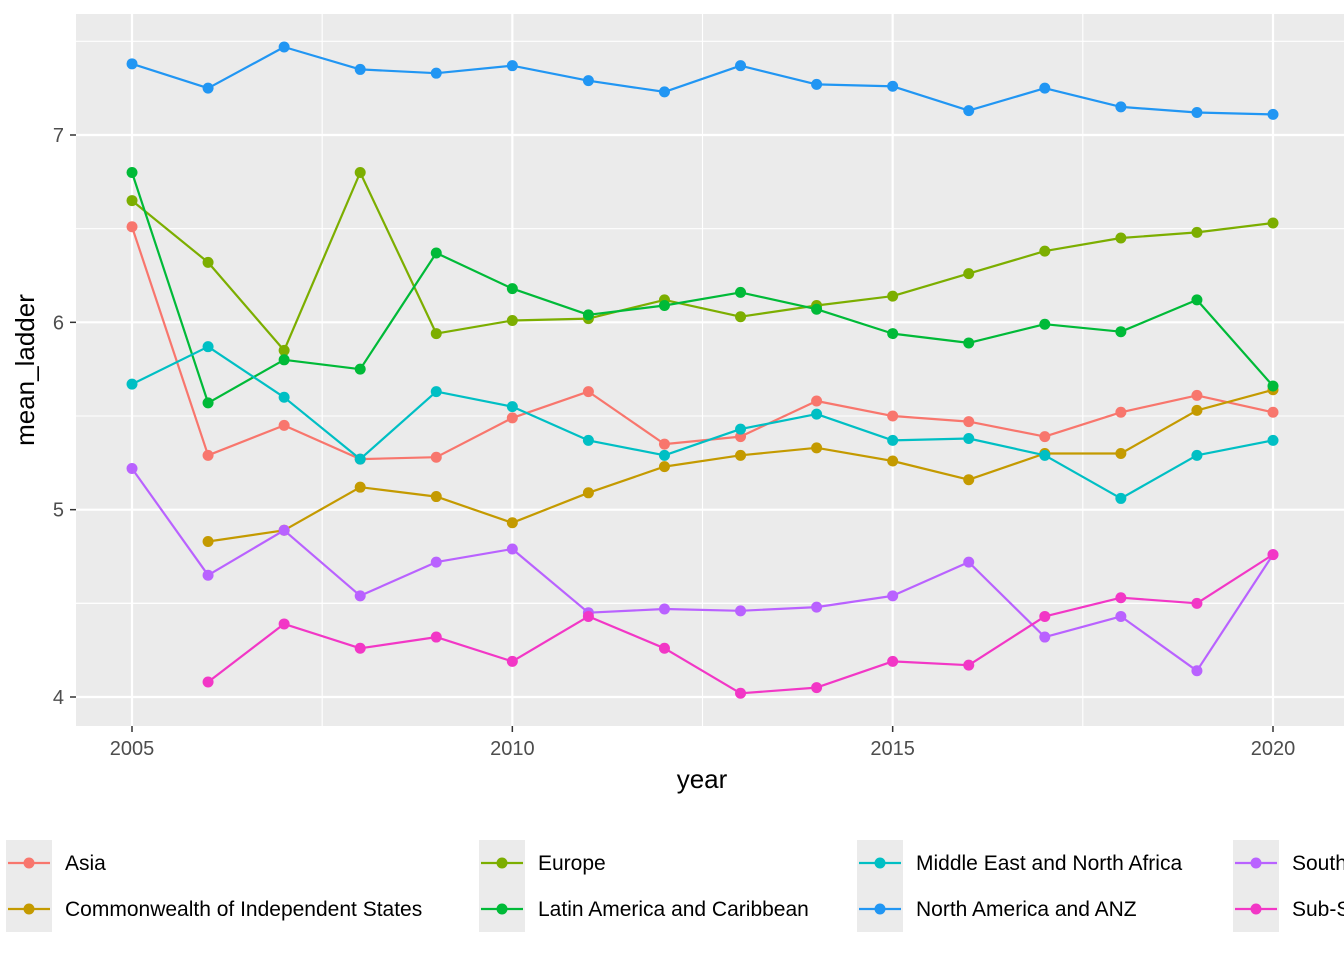 This screenshot has height=960, width=1344. What do you see at coordinates (64, 417) in the screenshot?
I see `y-axis: 4 5 6 7` at bounding box center [64, 417].